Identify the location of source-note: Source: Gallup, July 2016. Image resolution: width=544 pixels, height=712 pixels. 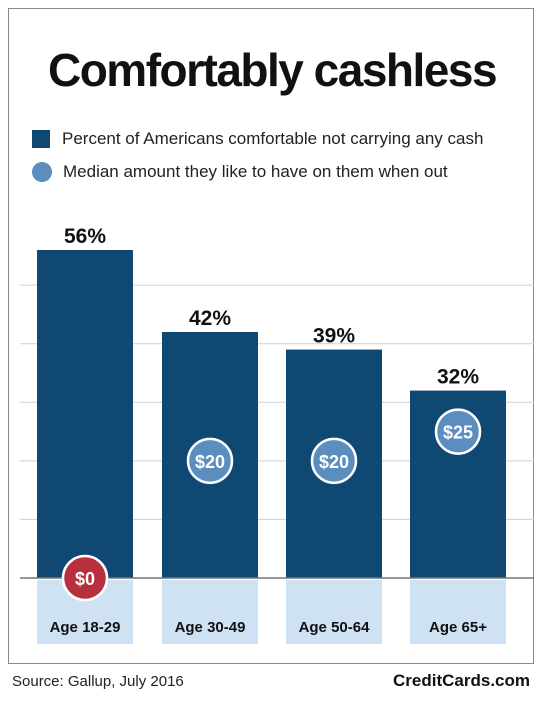
(98, 681).